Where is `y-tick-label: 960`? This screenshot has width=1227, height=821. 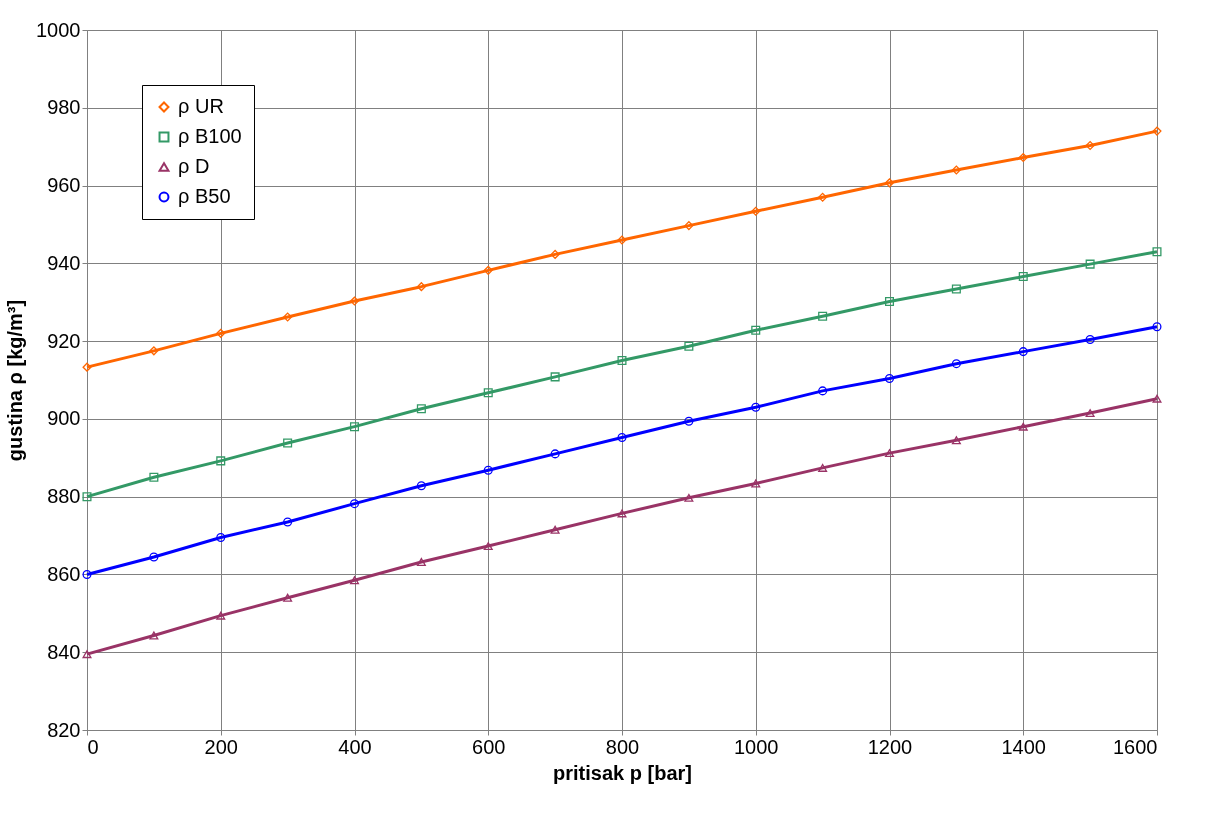 y-tick-label: 960 is located at coordinates (64, 185).